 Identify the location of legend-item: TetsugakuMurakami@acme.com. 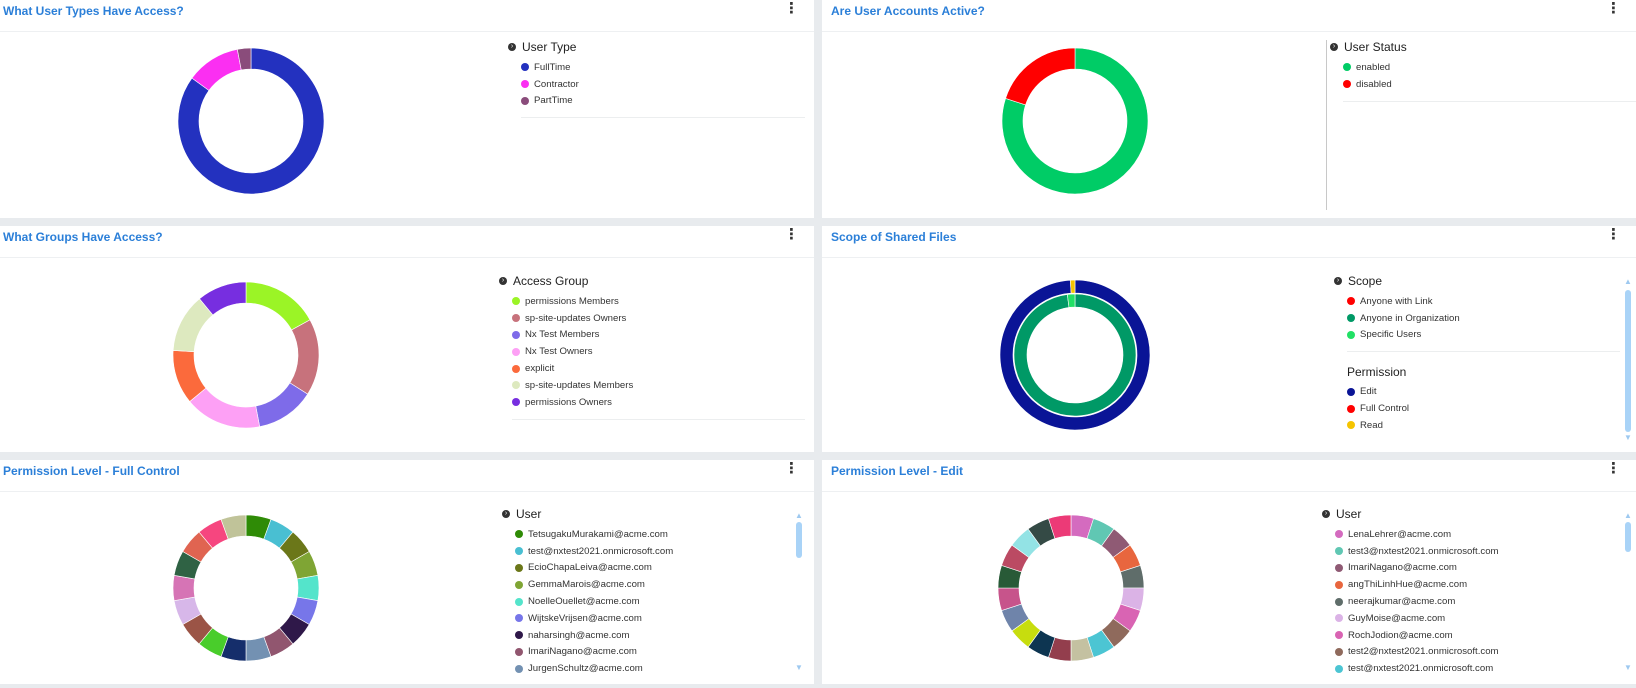
(653, 534).